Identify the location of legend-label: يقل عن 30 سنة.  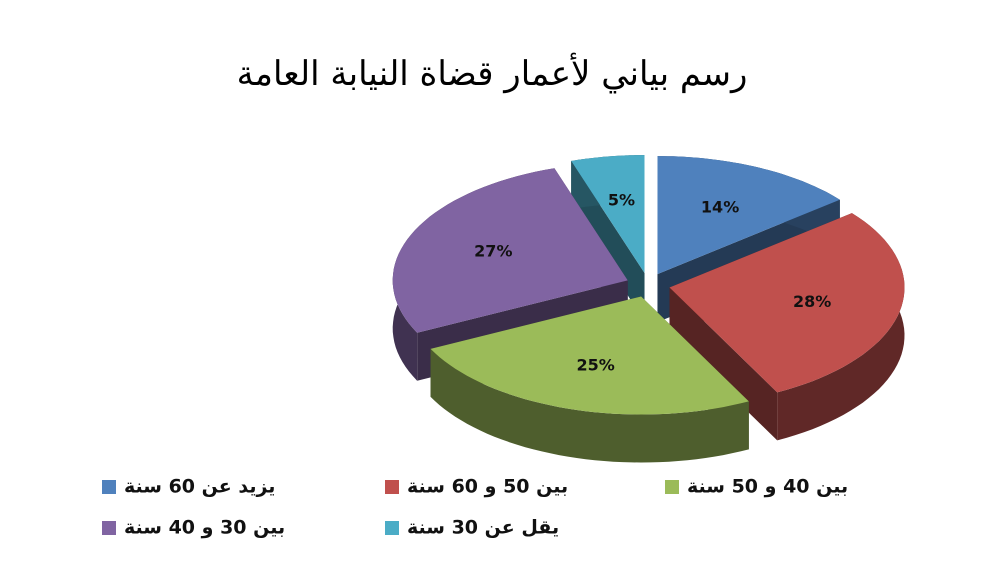
(483, 528).